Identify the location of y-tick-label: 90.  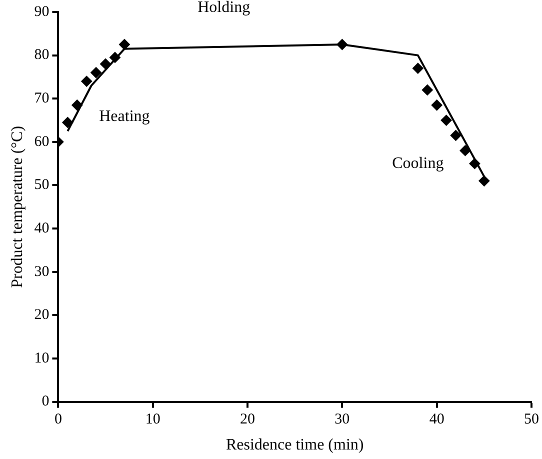
(42, 12).